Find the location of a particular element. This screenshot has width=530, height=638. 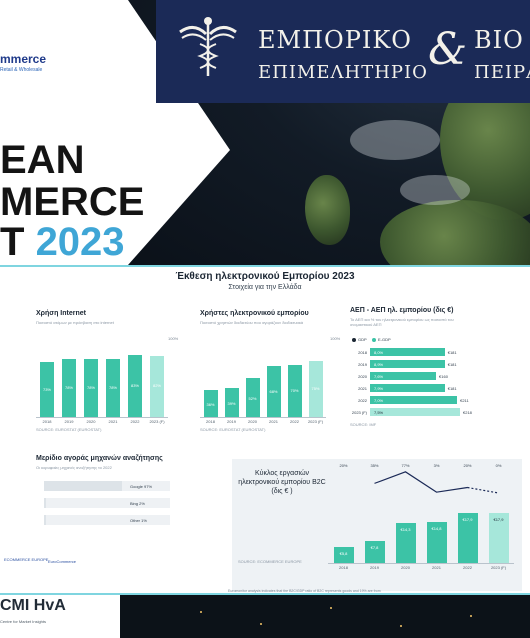

egdp-value-label: 7,6% is located at coordinates (379, 376).